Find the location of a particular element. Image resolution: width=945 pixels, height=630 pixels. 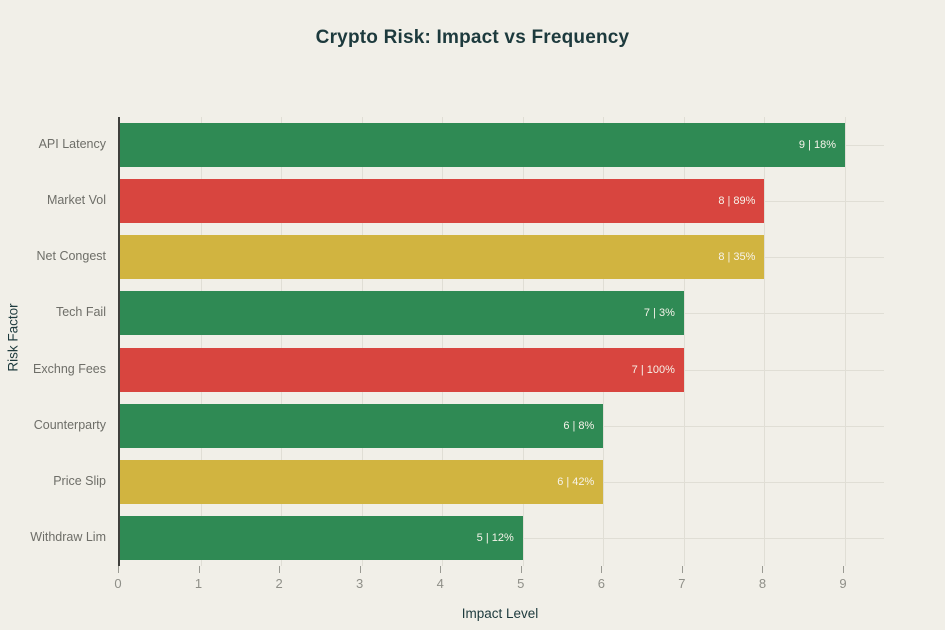

category-label: Tech Fail is located at coordinates (80, 312).